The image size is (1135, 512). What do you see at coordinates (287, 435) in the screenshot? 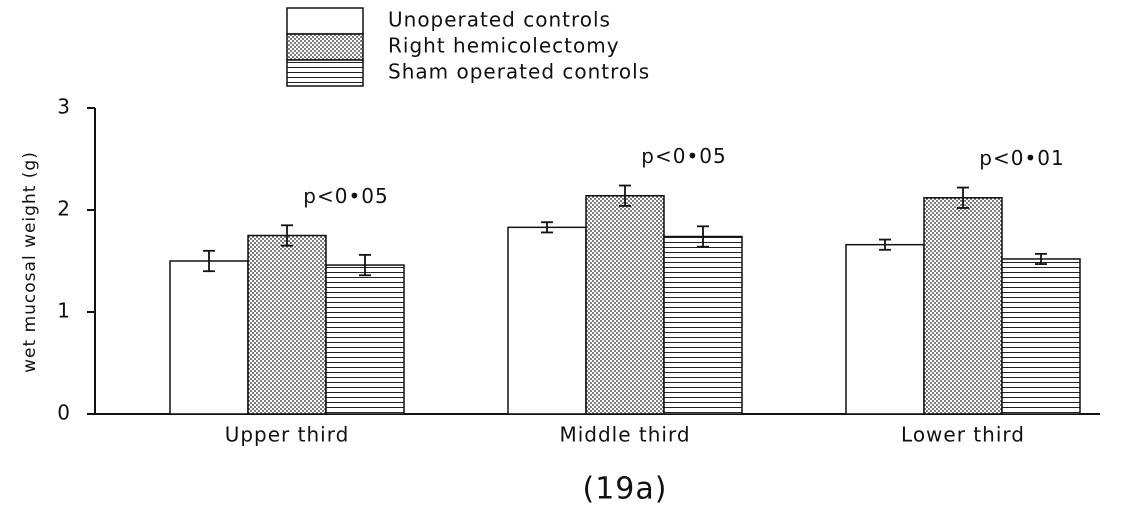
I see `x-tick-label: Upper third` at bounding box center [287, 435].